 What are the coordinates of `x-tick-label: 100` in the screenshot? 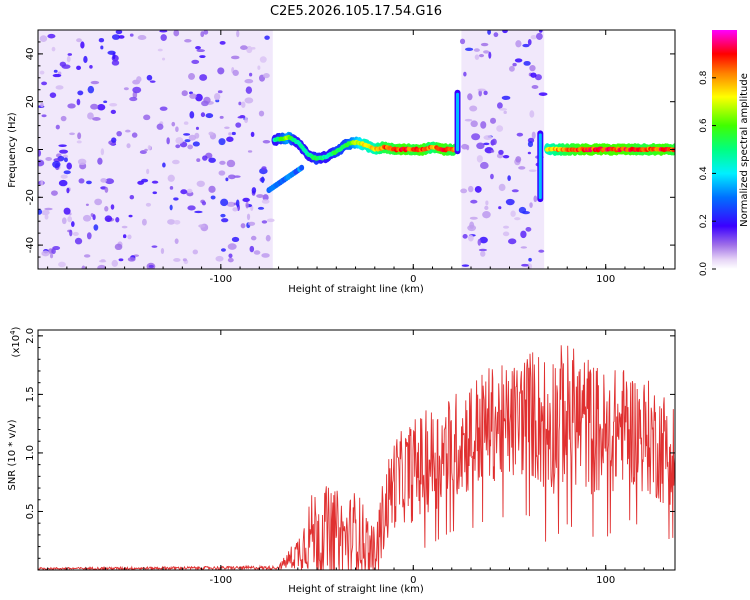 It's located at (605, 279).